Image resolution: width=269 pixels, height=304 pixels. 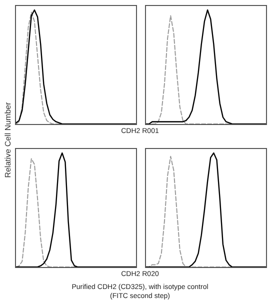 I want to click on y-axis-title: Relative Cell Number, so click(x=8, y=140).